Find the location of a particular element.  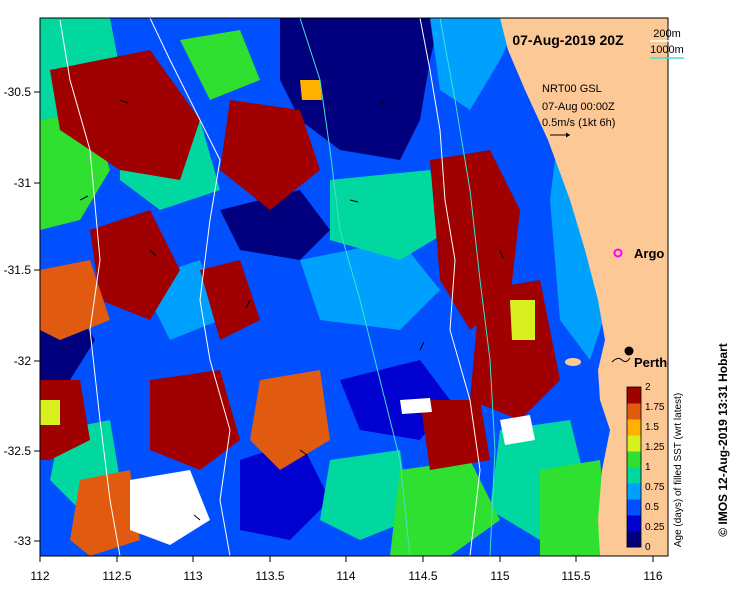

argo-label: Argo is located at coordinates (649, 253).